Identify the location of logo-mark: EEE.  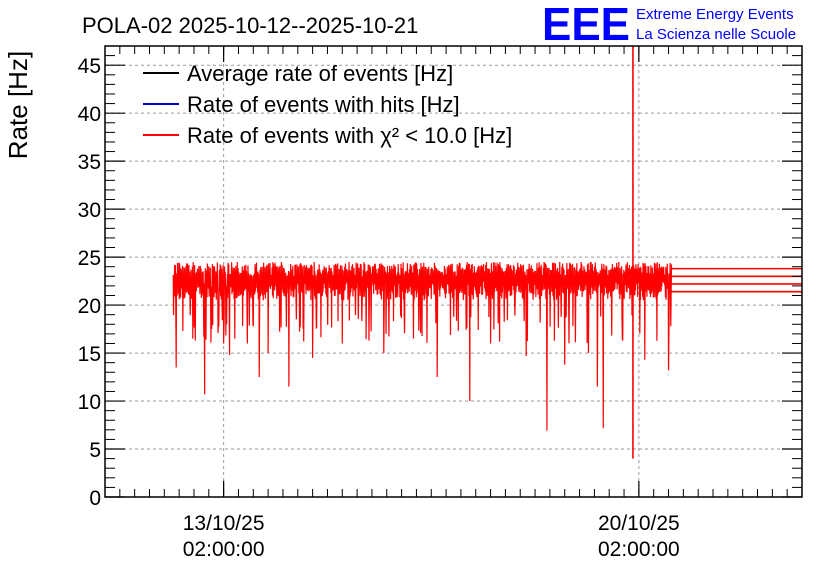
(586, 25).